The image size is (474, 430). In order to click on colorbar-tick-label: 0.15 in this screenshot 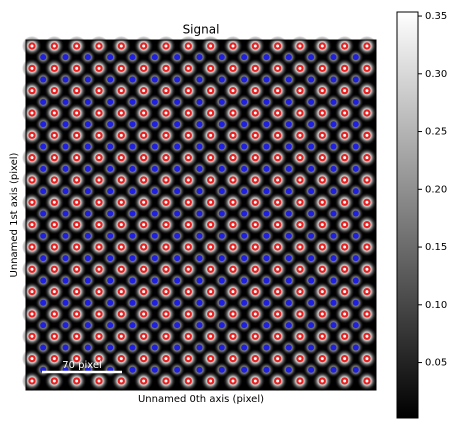, I will do `click(436, 247)`.